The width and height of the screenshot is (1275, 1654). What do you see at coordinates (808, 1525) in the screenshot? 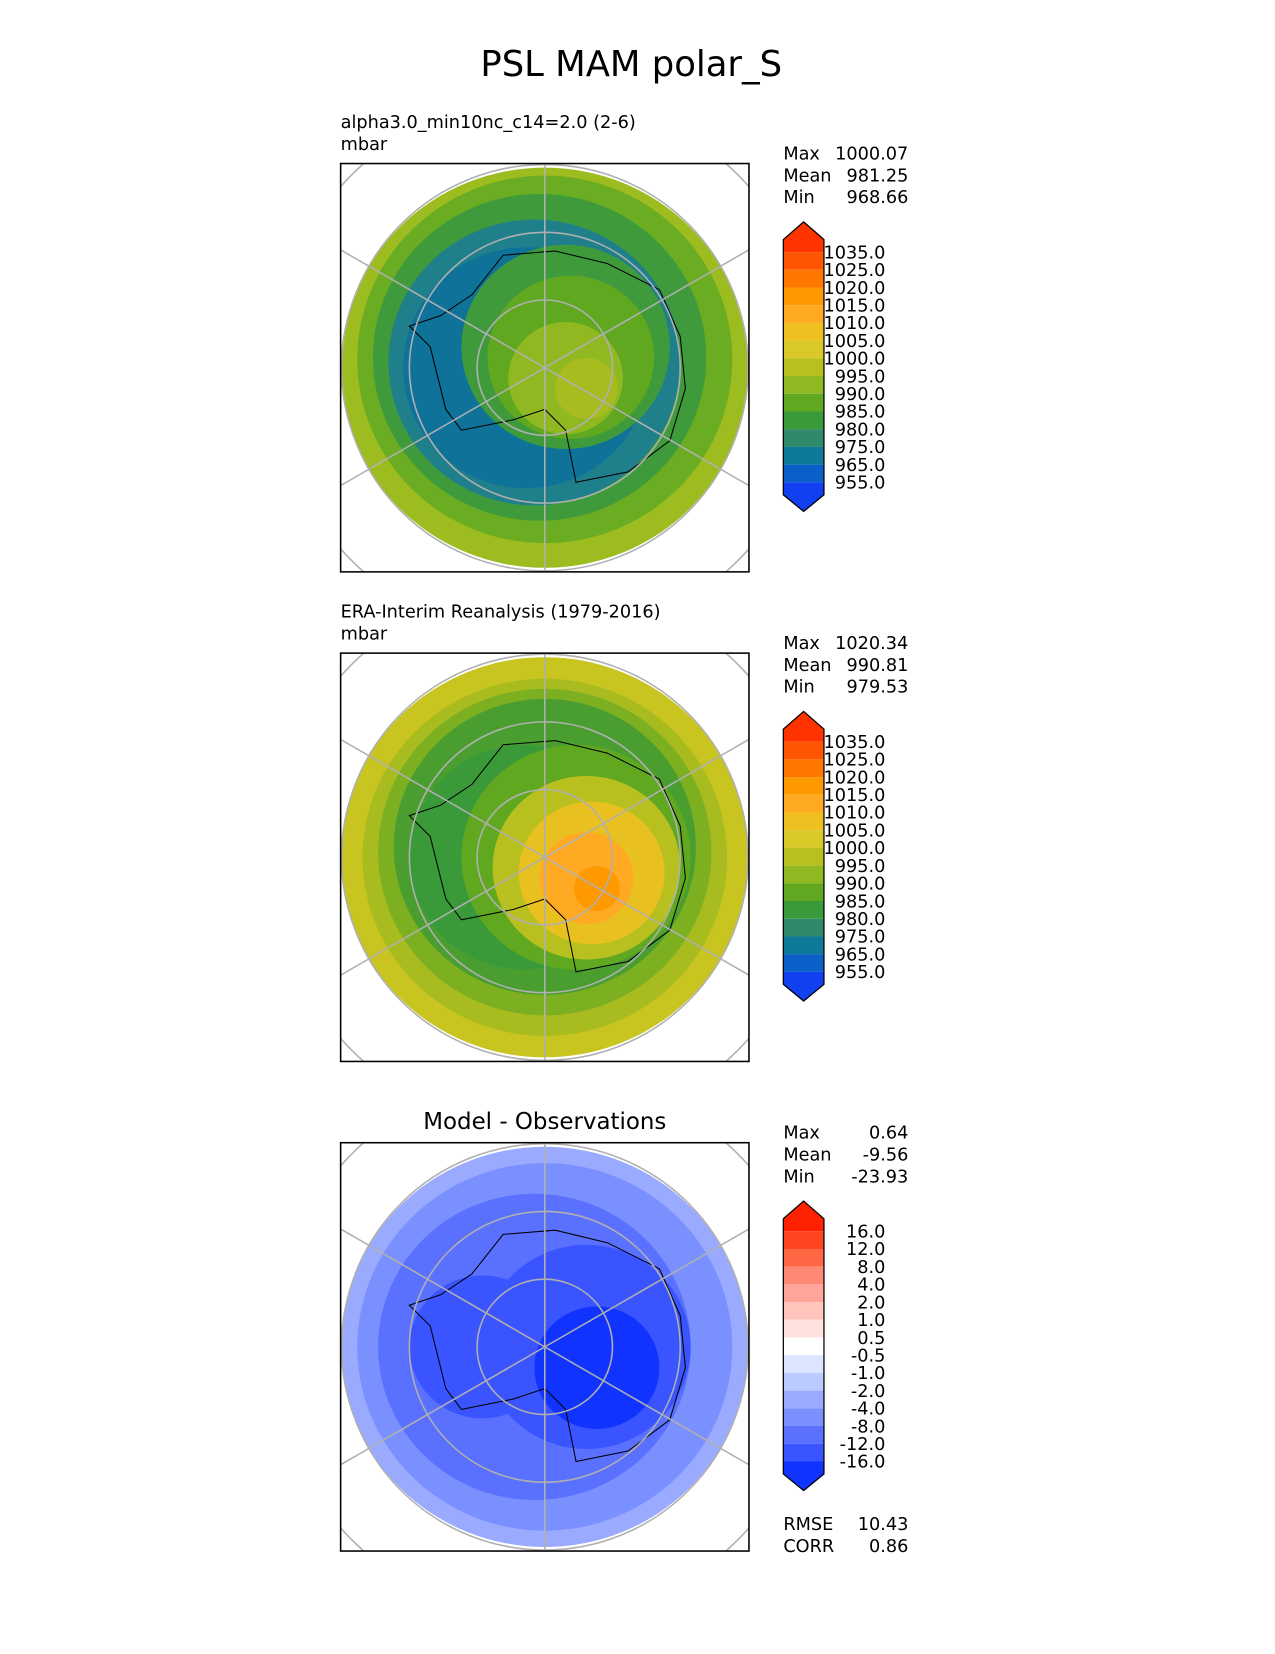
I see `stat-label: RMSE` at bounding box center [808, 1525].